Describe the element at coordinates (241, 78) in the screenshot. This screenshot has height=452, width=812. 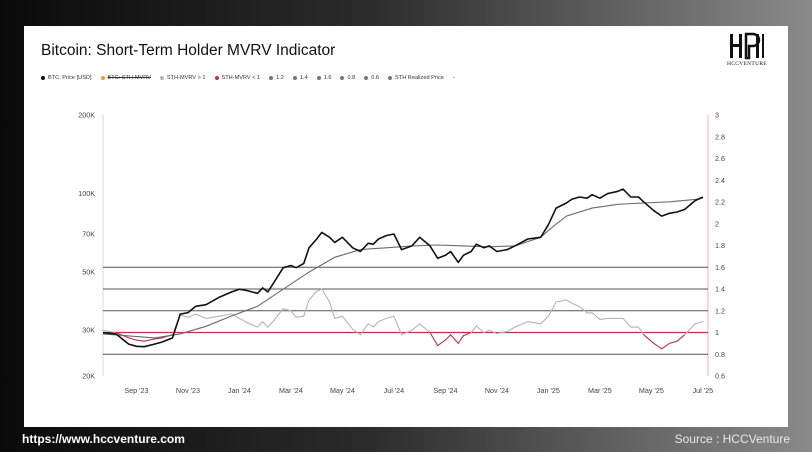
I see `legend-label: STH-MVRV < 1` at that location.